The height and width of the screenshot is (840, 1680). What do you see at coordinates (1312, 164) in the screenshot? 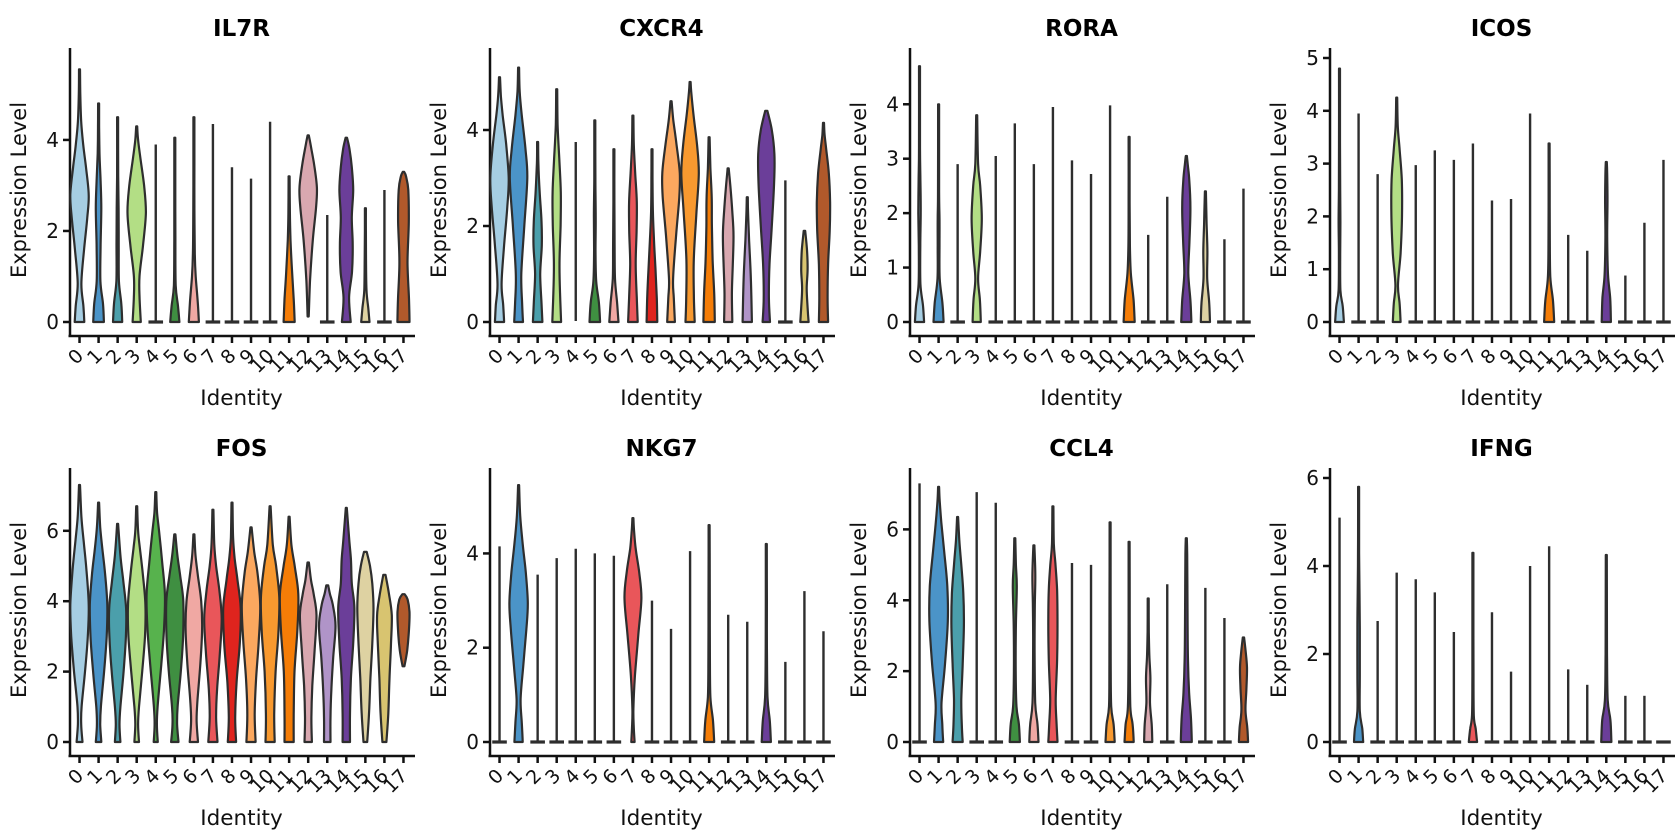
I see `y-tick-label: 3` at bounding box center [1312, 164].